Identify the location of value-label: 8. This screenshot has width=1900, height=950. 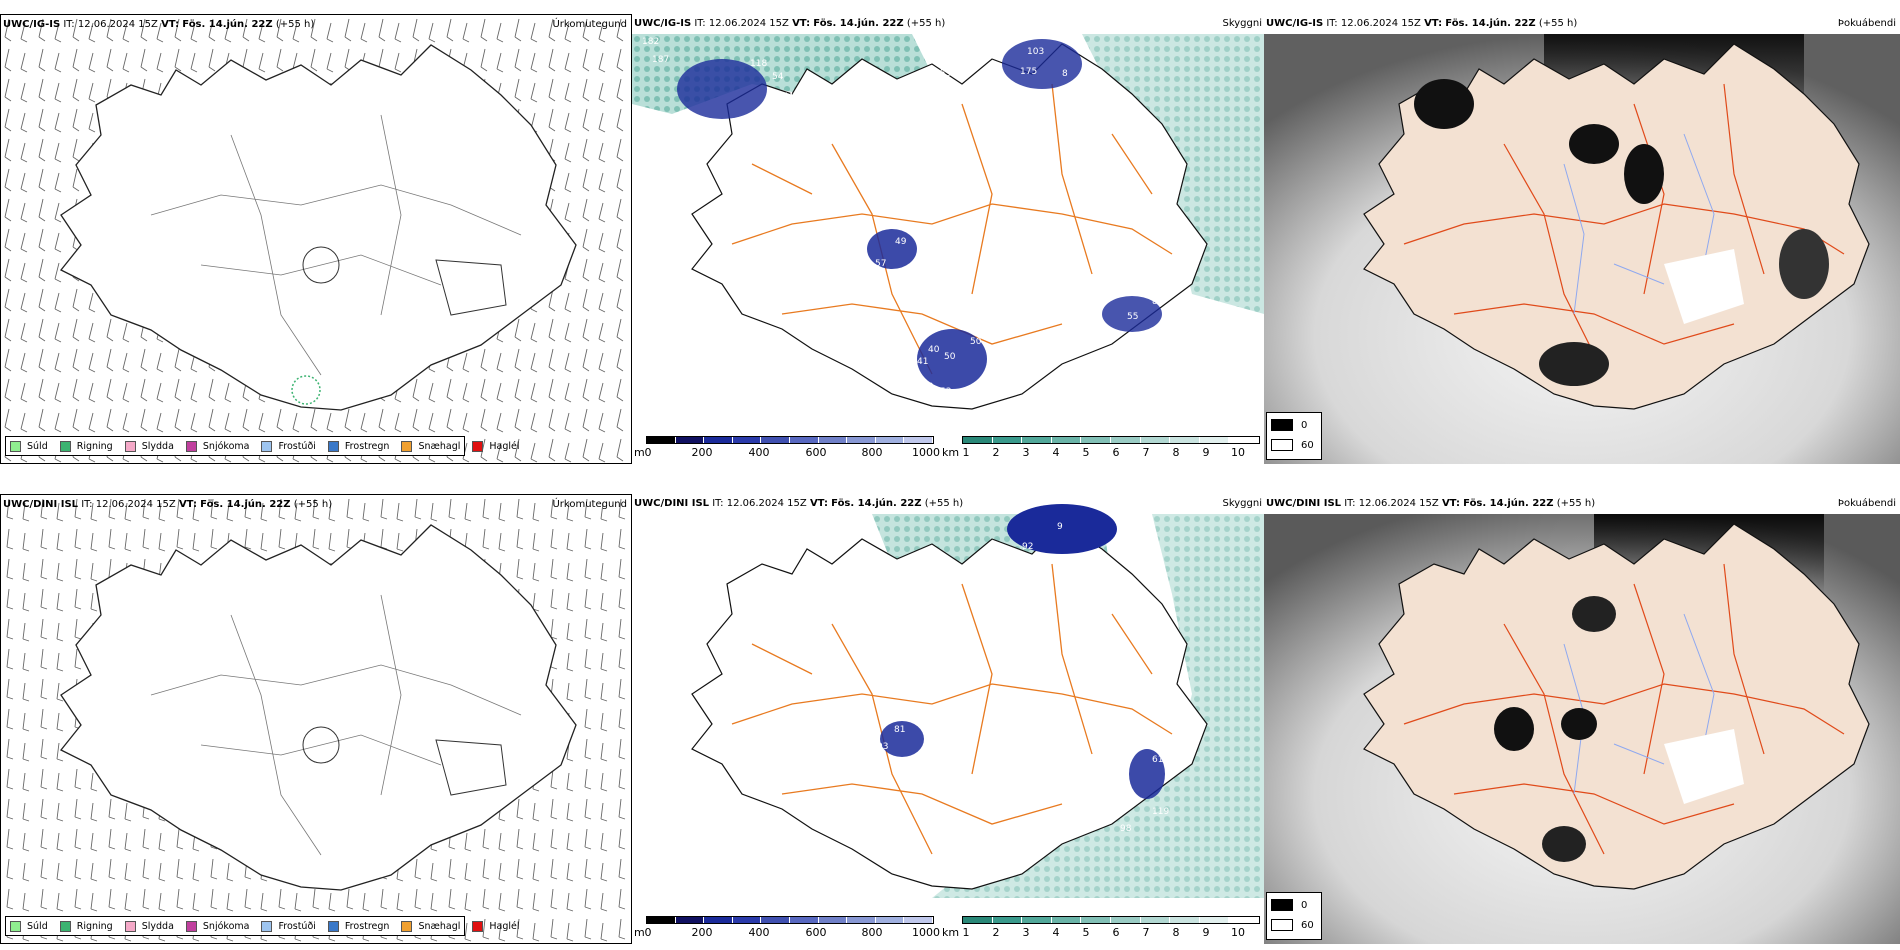
(1065, 74).